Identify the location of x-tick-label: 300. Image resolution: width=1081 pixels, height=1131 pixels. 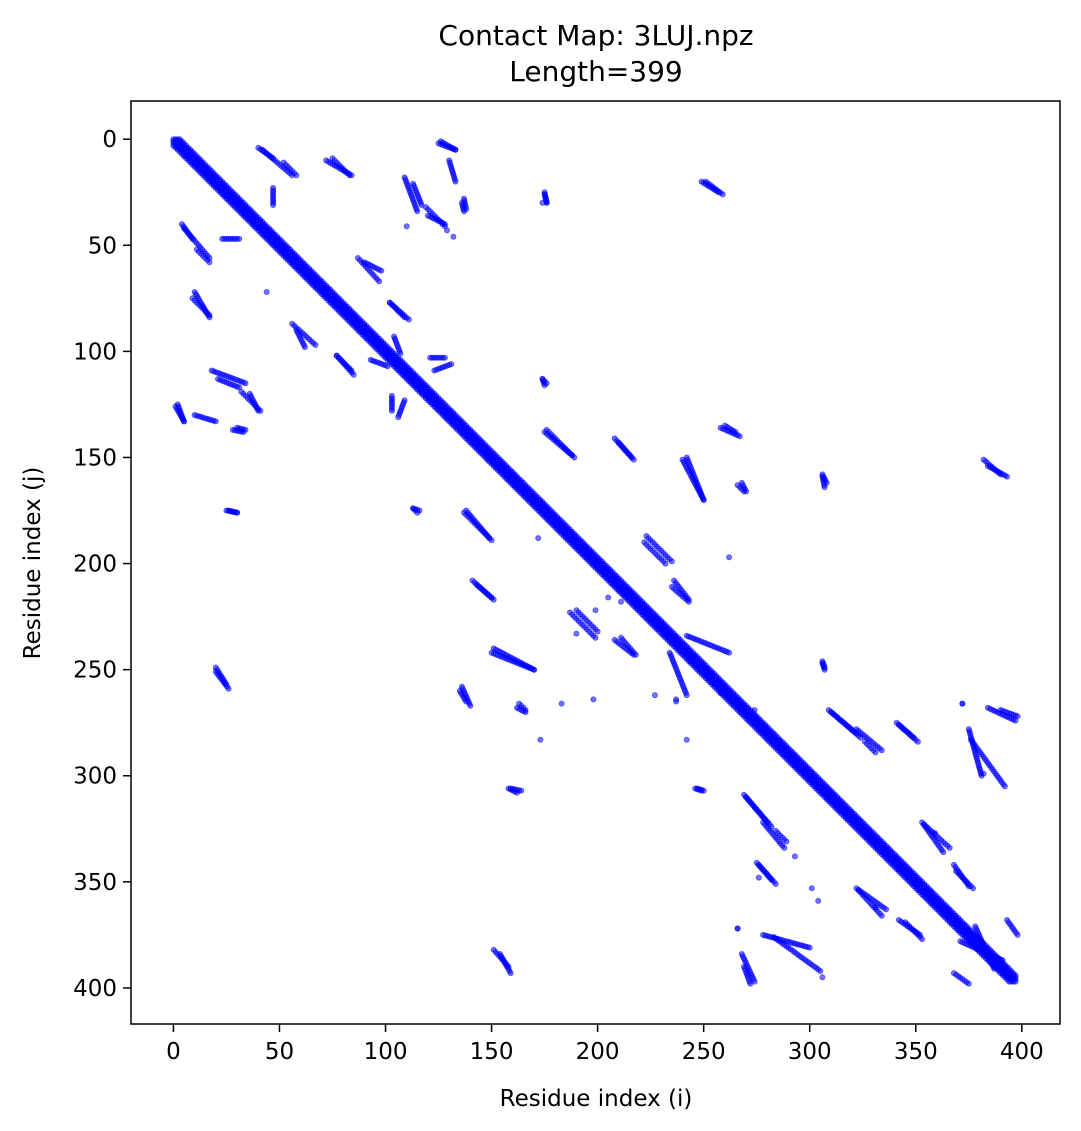
(810, 1052).